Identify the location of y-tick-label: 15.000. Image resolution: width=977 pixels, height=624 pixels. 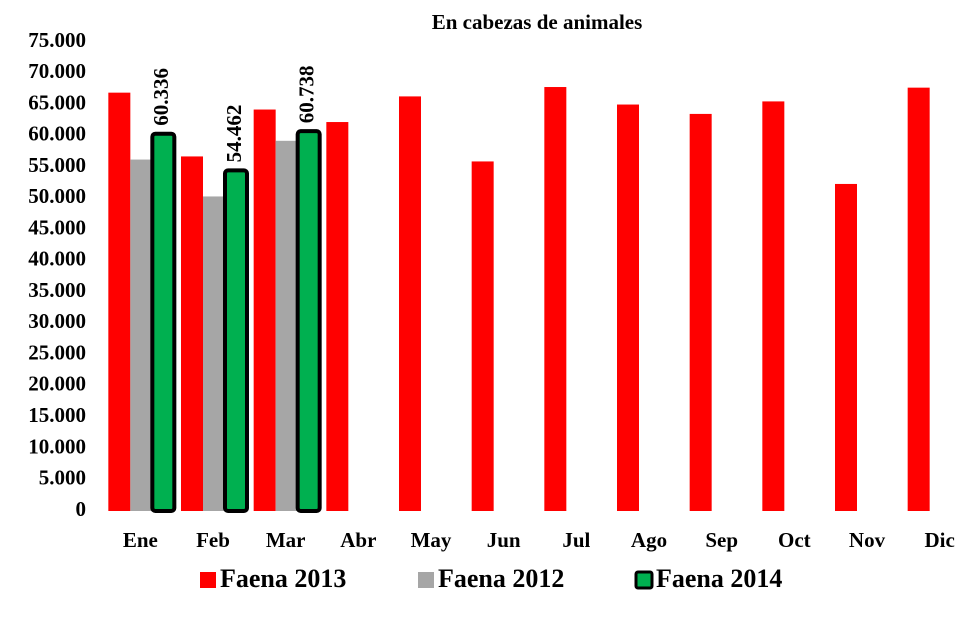
(57, 415).